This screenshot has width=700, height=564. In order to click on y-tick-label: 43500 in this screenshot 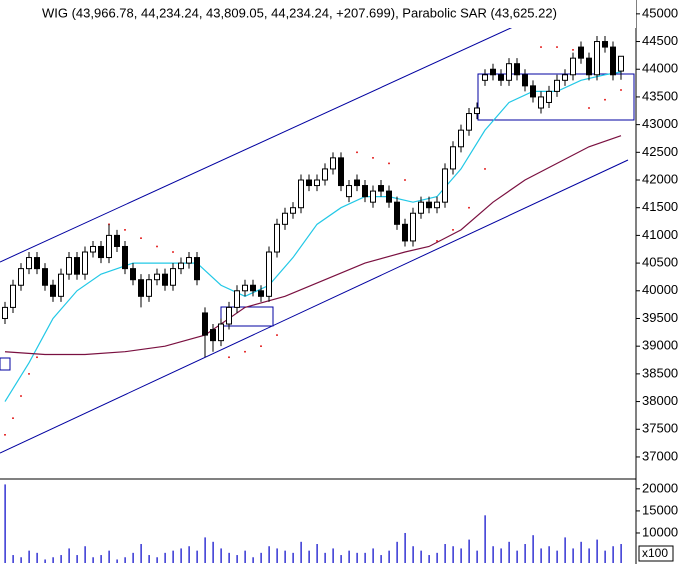, I will do `click(660, 95)`.